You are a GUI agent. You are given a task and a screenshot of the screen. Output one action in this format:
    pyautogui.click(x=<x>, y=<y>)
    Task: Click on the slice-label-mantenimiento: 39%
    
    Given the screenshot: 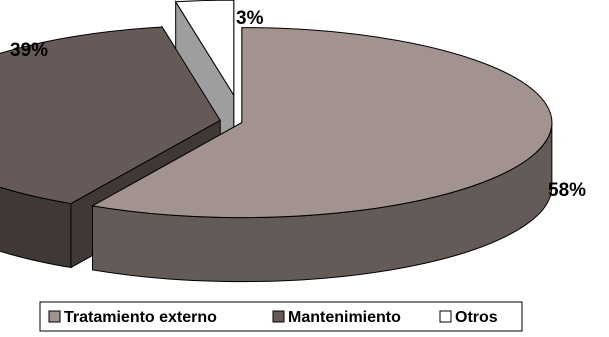 What is the action you would take?
    pyautogui.click(x=29, y=50)
    